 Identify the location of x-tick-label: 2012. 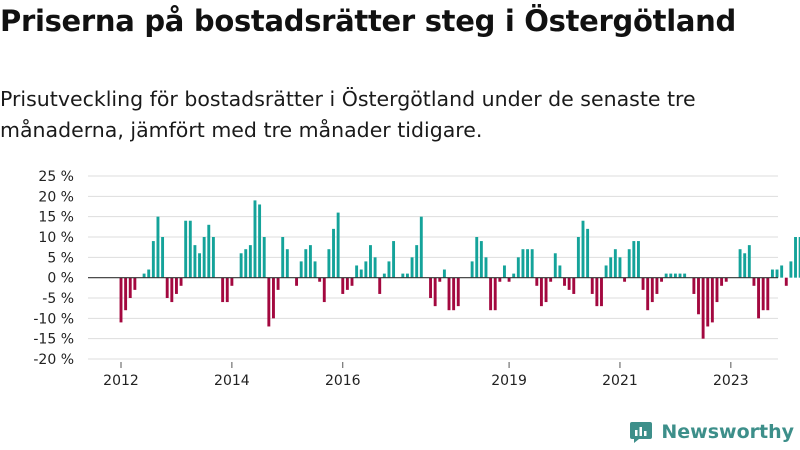
(121, 381).